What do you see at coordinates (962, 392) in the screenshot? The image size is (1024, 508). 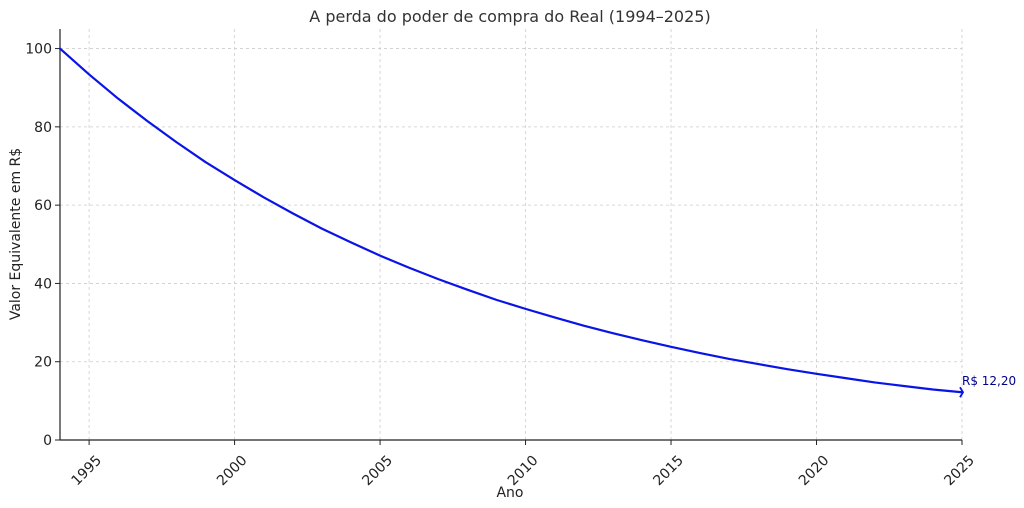 I see `annotation-arrow-icon` at bounding box center [962, 392].